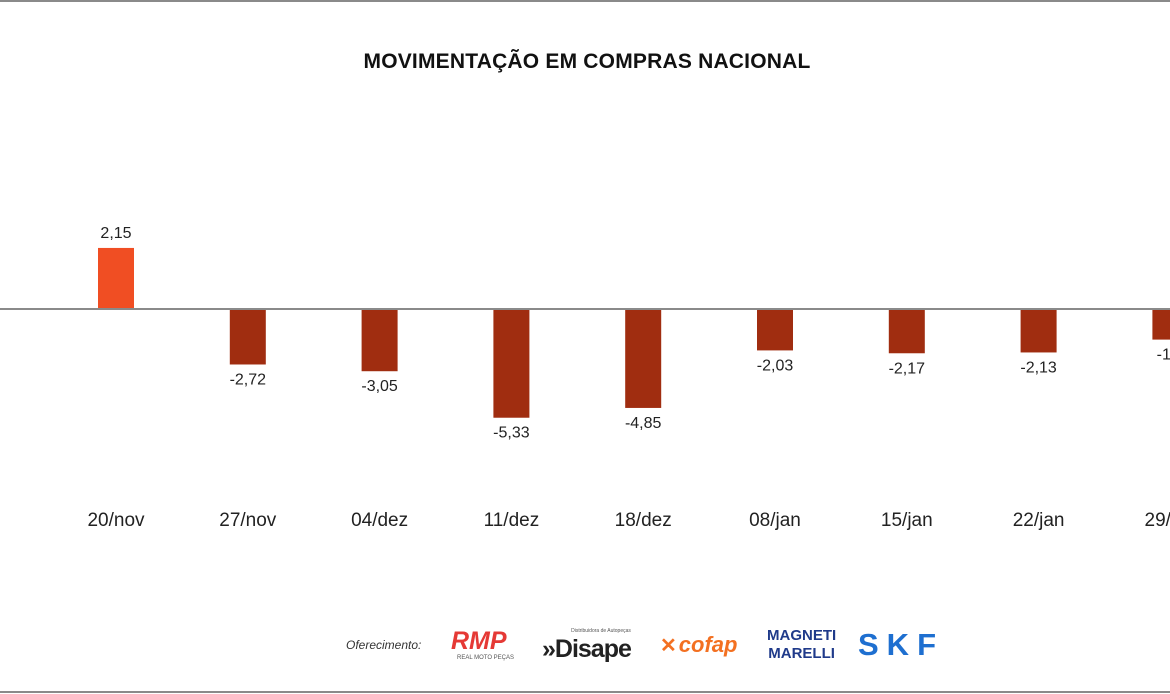  What do you see at coordinates (247, 337) in the screenshot?
I see `bar-27/nov` at bounding box center [247, 337].